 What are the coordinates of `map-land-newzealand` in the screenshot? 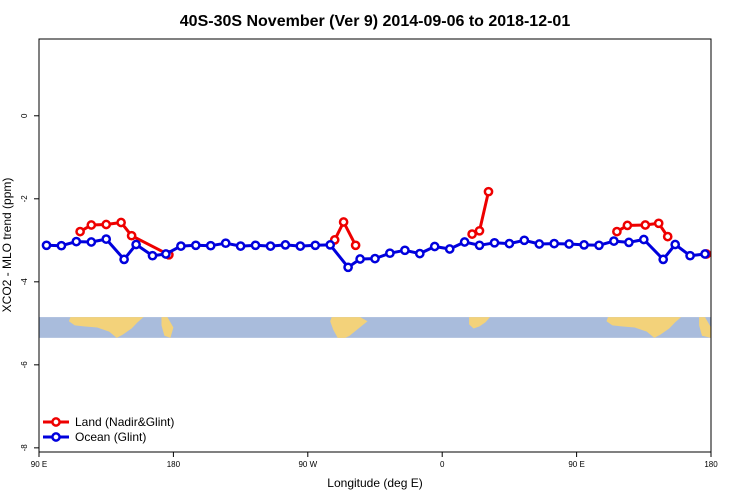 It's located at (167, 327).